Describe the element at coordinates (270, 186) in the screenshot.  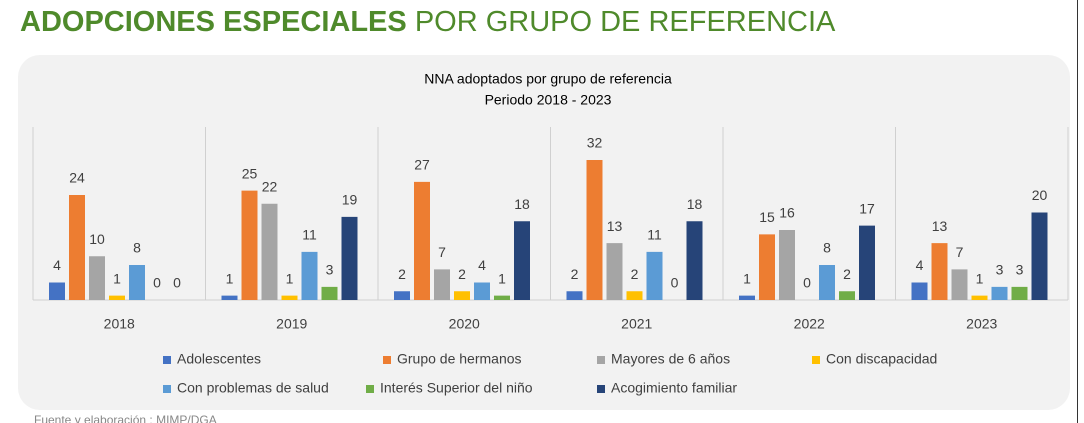
I see `data-label: 22` at that location.